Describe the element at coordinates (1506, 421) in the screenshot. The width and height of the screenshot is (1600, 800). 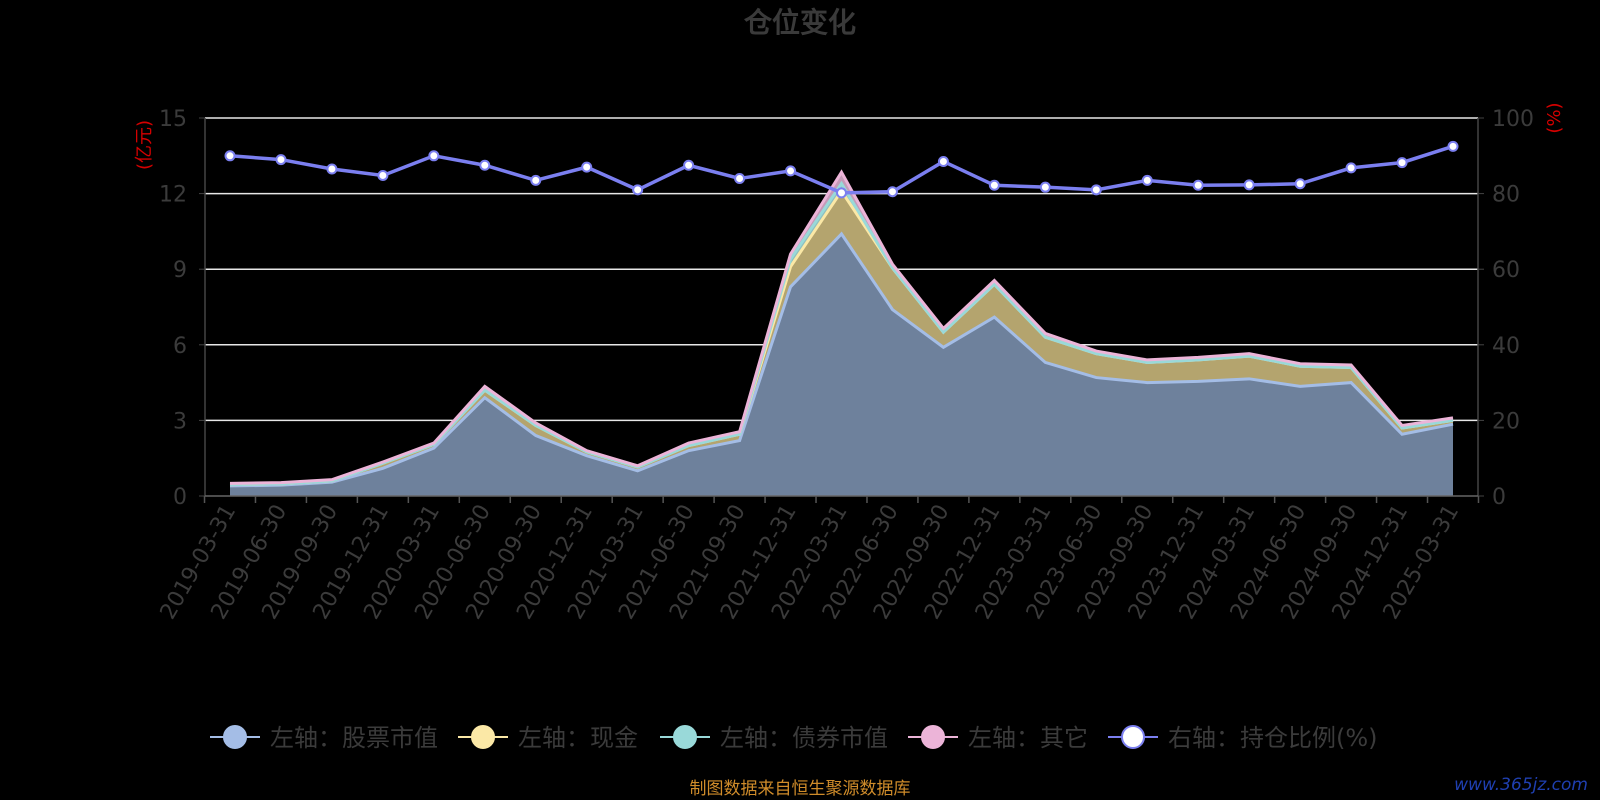
I see `right-tick-label: 20` at that location.